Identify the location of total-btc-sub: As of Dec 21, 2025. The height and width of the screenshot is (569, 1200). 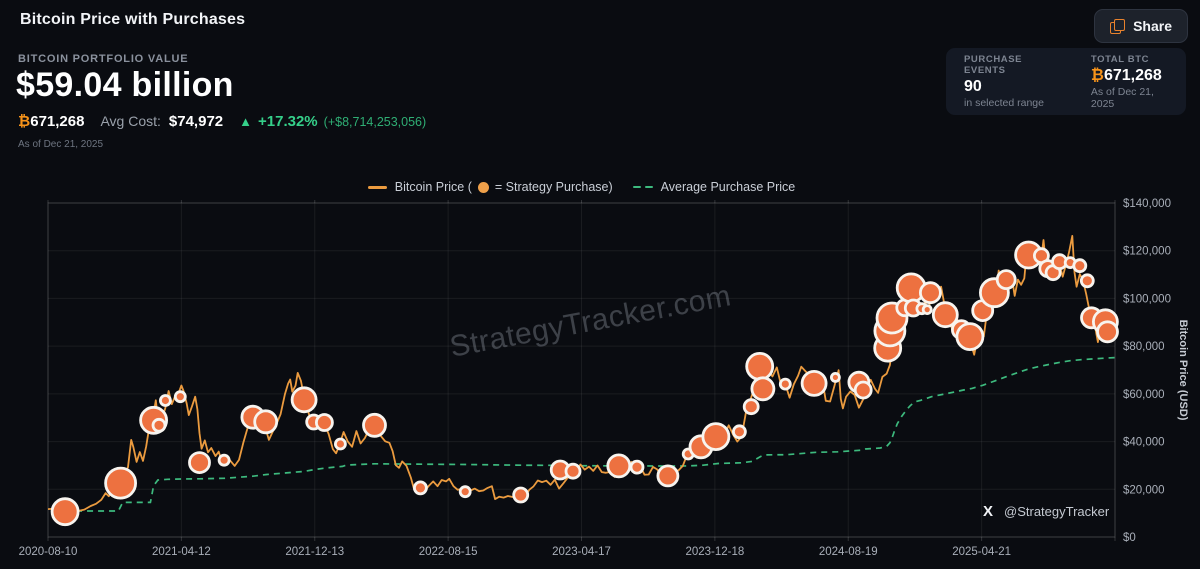
(1122, 97).